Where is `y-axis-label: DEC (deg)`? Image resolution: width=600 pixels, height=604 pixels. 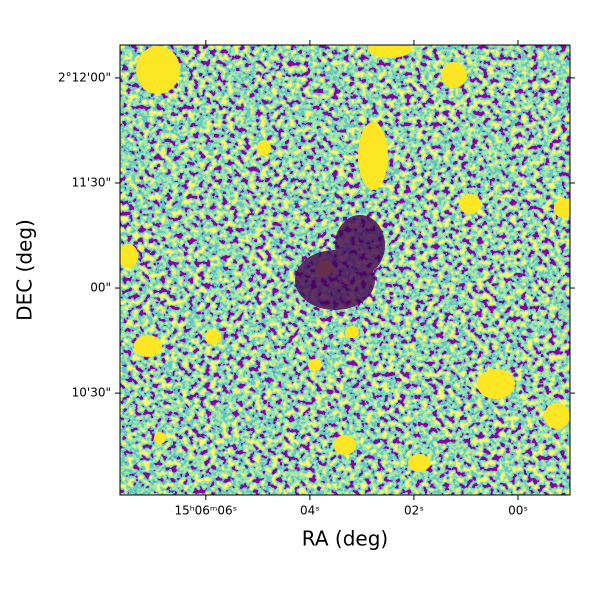 y-axis-label: DEC (deg) is located at coordinates (25, 270).